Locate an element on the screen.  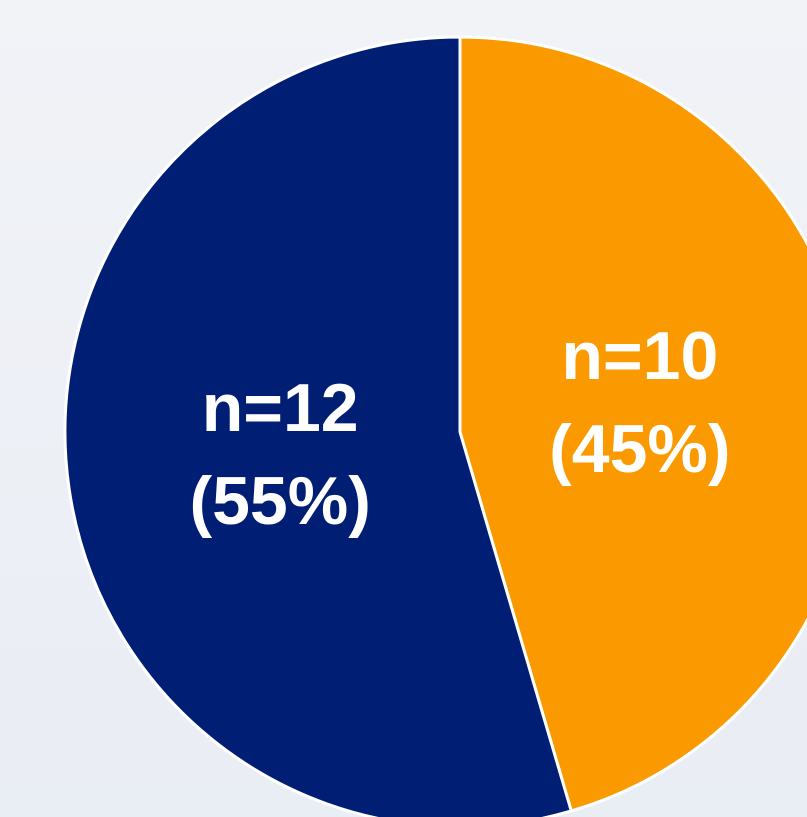
percent-label: (55%) is located at coordinates (279, 501).